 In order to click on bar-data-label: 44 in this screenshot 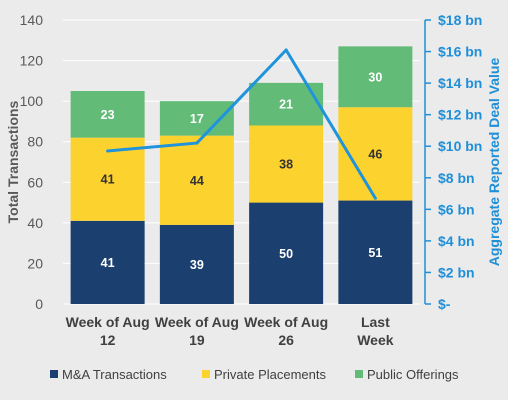, I will do `click(197, 181)`.